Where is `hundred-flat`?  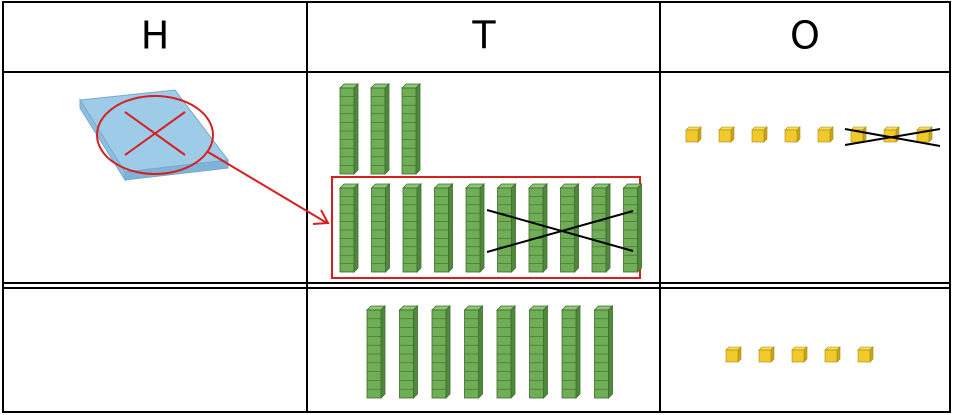
hundred-flat is located at coordinates (154, 135).